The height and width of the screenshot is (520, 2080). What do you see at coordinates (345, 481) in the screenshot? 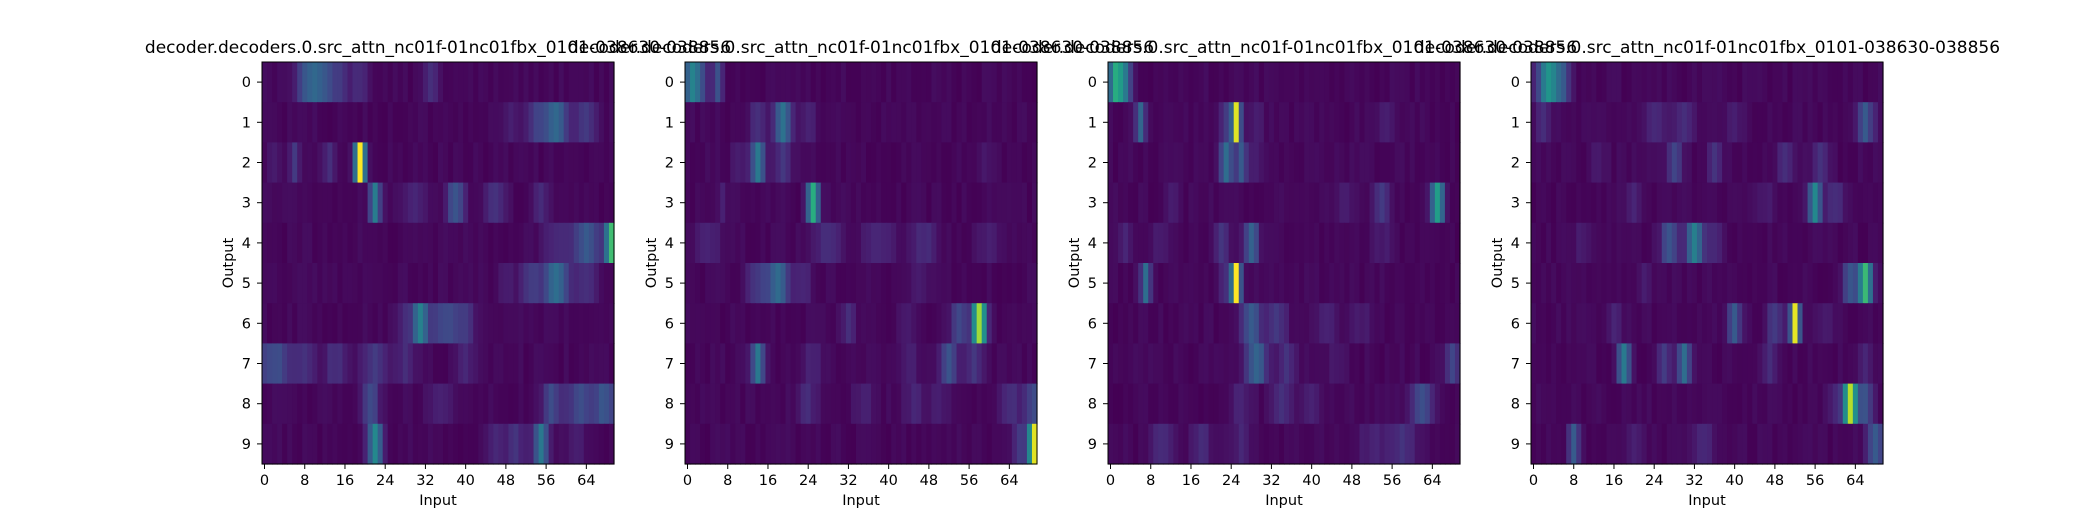
I see `x-tick-label: 16` at bounding box center [345, 481].